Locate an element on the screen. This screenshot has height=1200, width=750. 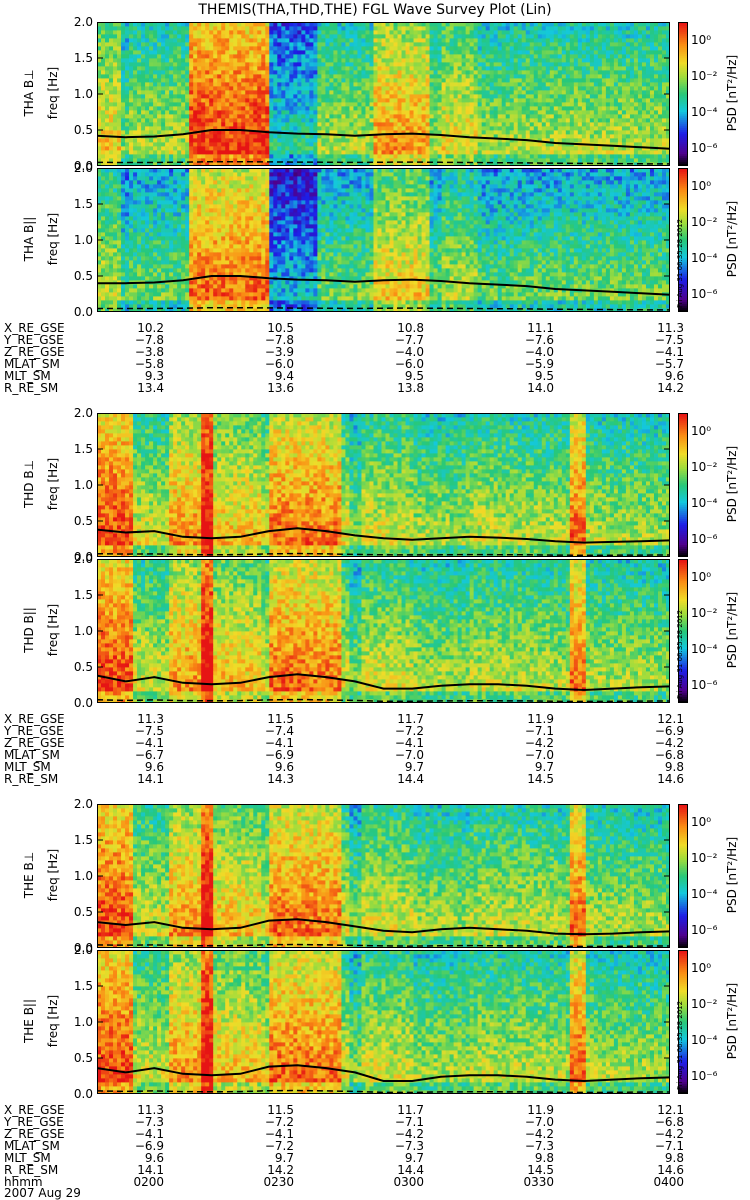
ephemeris-value: −7.3 is located at coordinates (134, 1122).